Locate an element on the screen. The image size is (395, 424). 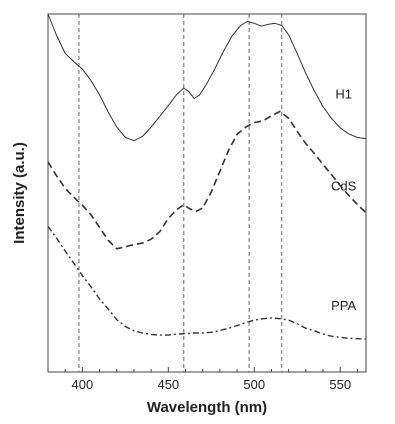
series-labels: H1 CdS PPA is located at coordinates (344, 200).